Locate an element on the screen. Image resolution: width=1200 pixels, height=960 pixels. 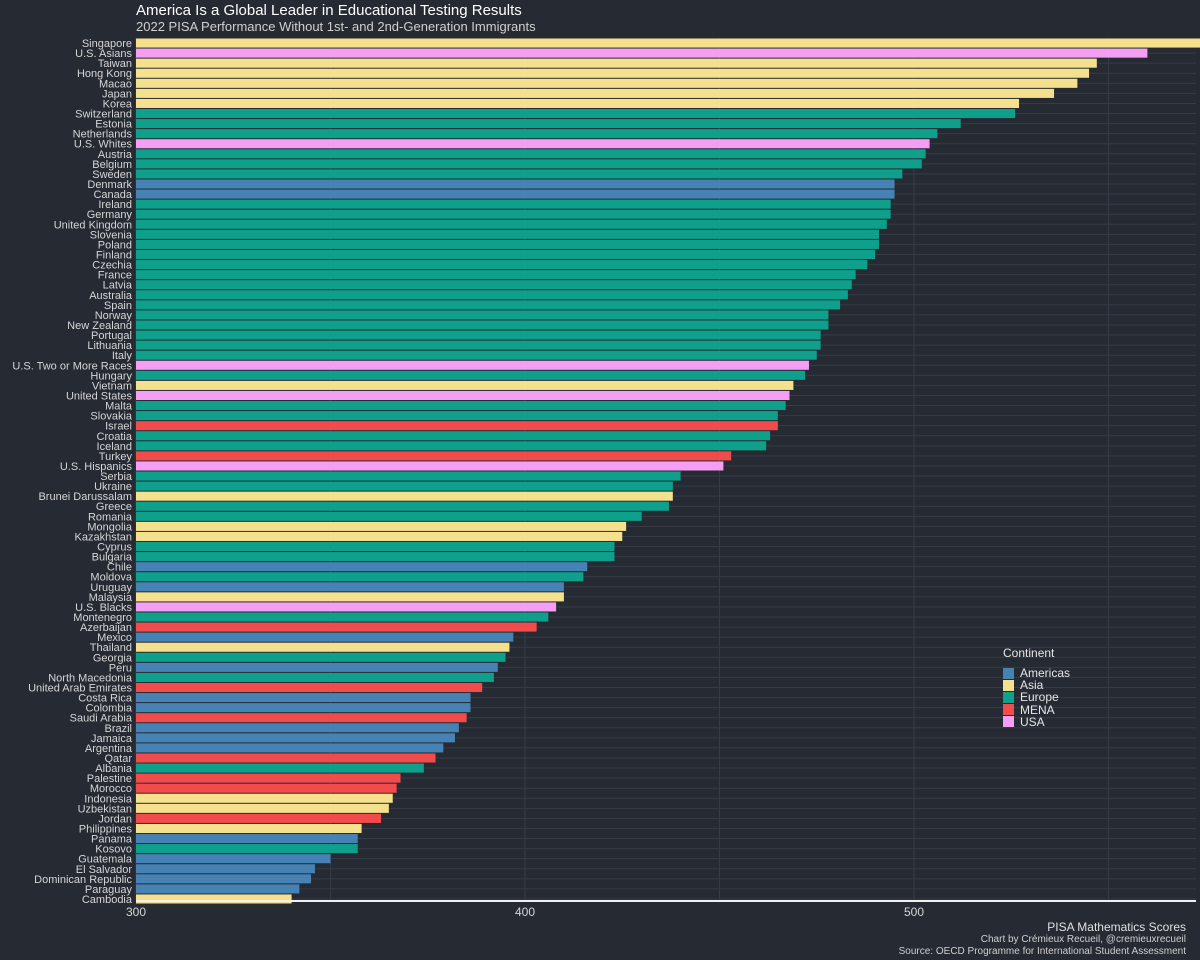
x-axis-ticks: 300 400 500 is located at coordinates (525, 912).